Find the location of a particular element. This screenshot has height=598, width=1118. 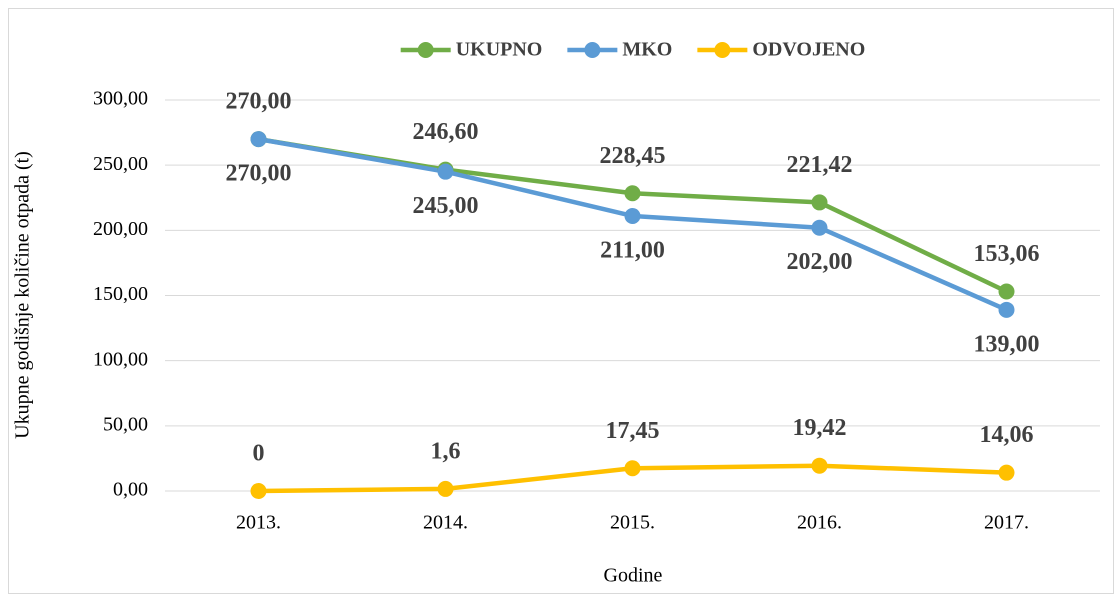

y-tick-label: 200,00 is located at coordinates (120, 229).